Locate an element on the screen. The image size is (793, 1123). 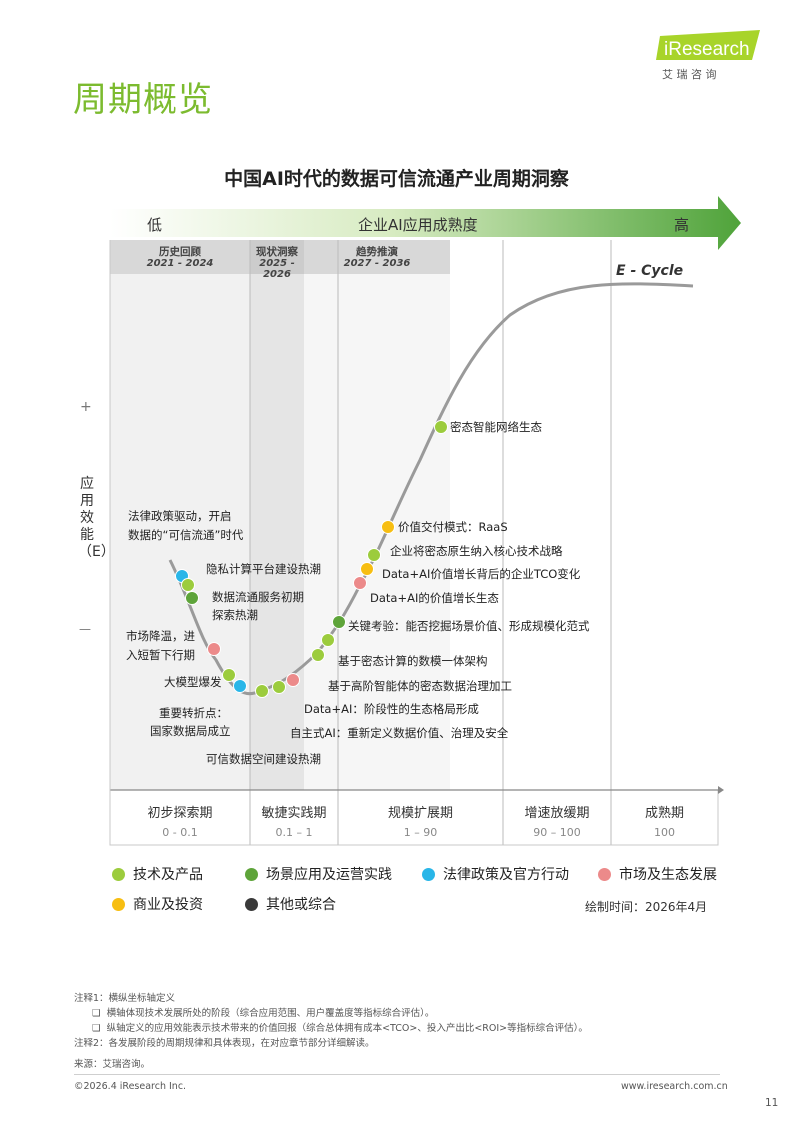
event-label-13: Data+AI价值增长背后的企业TCO变化 is located at coordinates (481, 574).